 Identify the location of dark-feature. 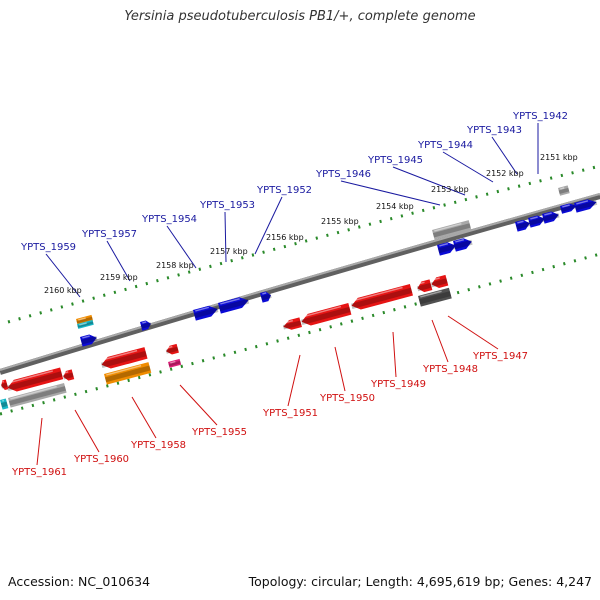
(435, 297).